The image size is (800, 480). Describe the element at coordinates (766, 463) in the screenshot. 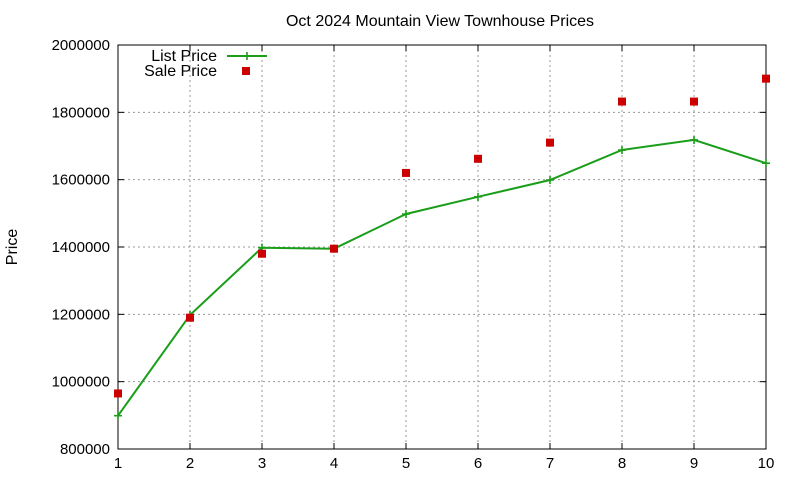

I see `x-tick-label: 10` at that location.